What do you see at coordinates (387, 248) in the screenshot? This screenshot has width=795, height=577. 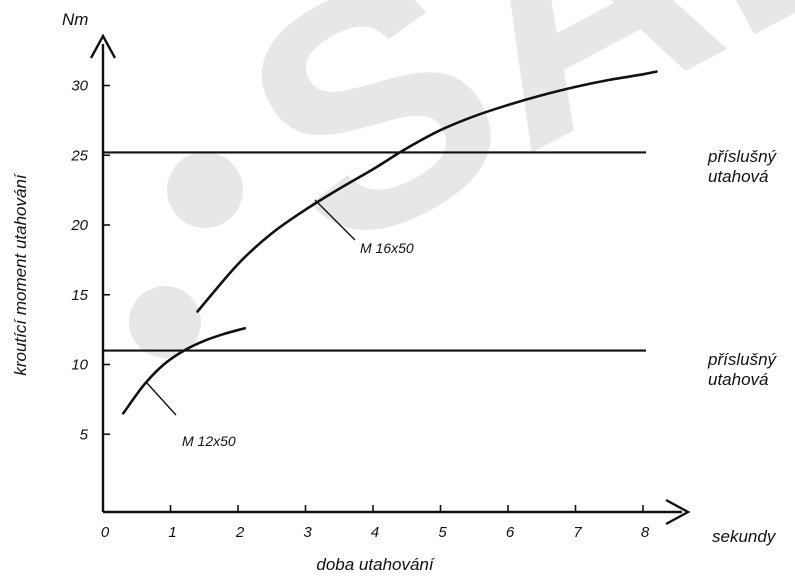 I see `series-label-m16: M 16x50` at bounding box center [387, 248].